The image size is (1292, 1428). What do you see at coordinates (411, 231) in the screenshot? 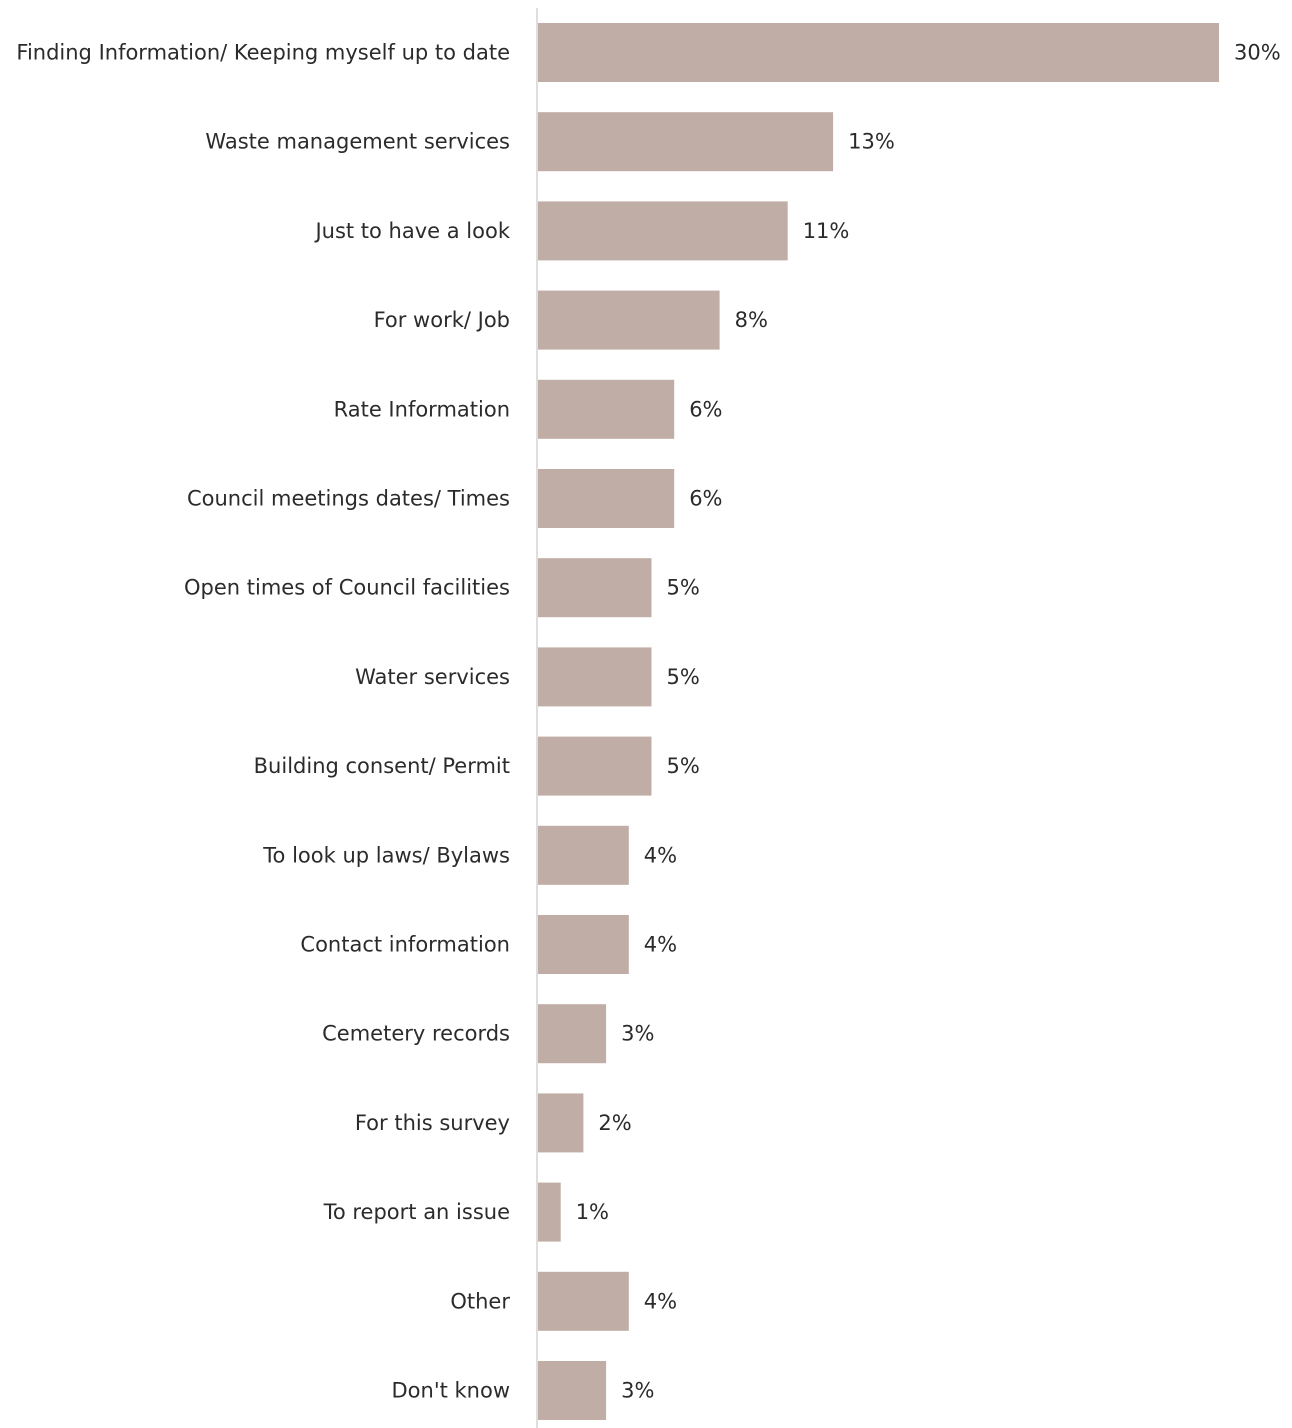
I see `category-label: Just to have a look` at bounding box center [411, 231].